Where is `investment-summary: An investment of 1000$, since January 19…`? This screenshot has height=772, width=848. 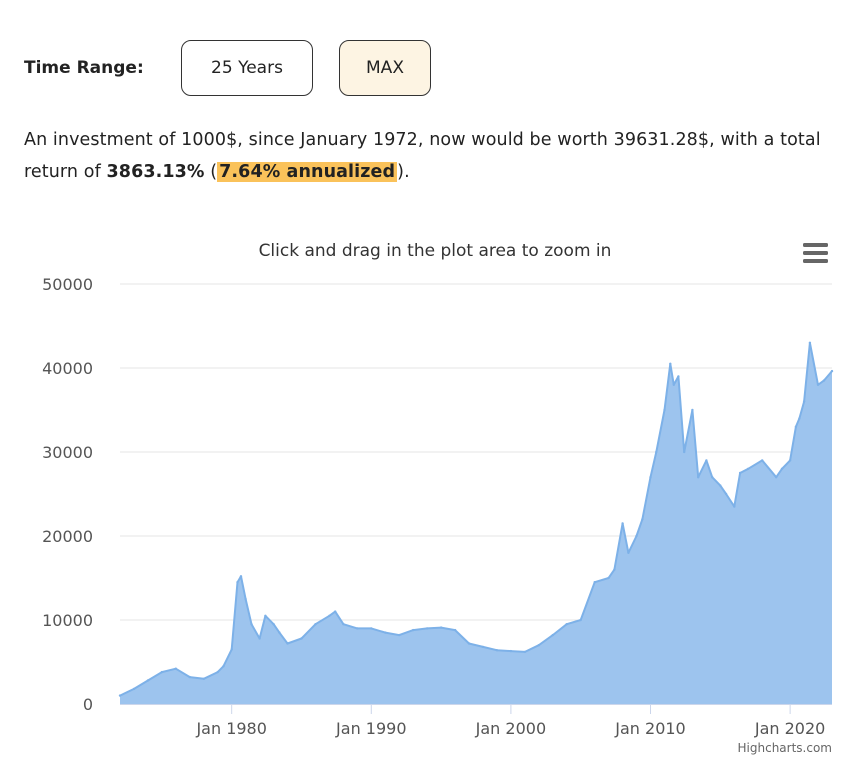 investment-summary: An investment of 1000$, since January 19… is located at coordinates (430, 156).